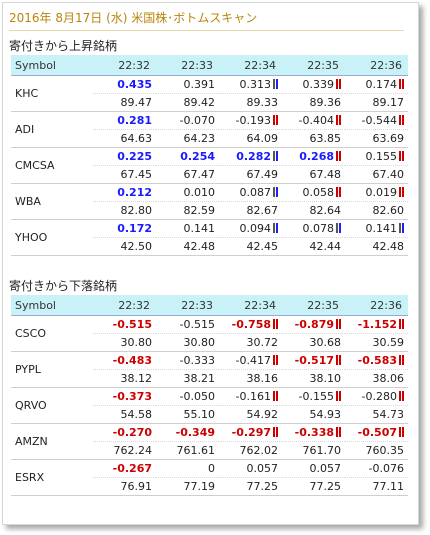  What do you see at coordinates (197, 396) in the screenshot?
I see `change-value: -0.050` at bounding box center [197, 396].